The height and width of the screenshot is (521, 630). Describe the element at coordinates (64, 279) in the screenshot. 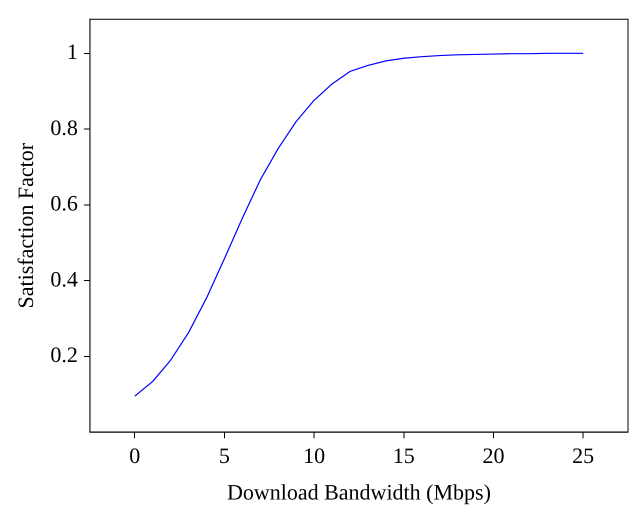

I see `y-tick-label: 0.4` at that location.